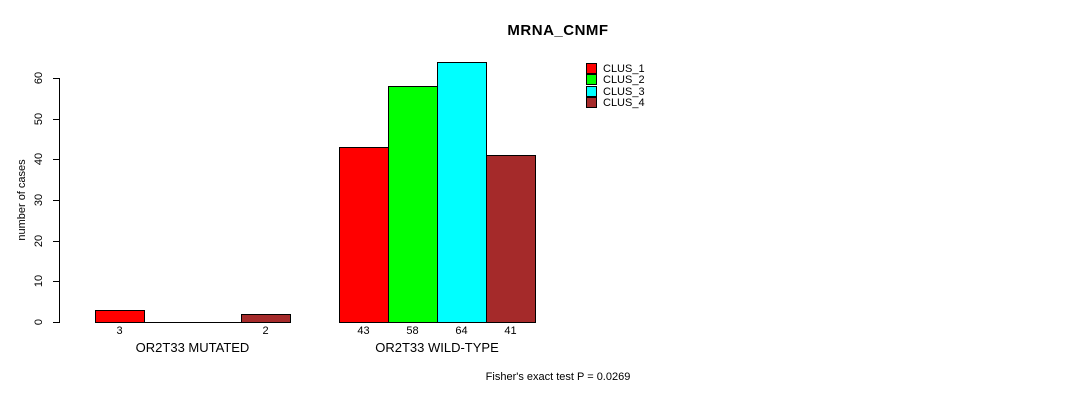 The image size is (1090, 400). Describe the element at coordinates (39, 241) in the screenshot. I see `y-tick-label: 20` at that location.